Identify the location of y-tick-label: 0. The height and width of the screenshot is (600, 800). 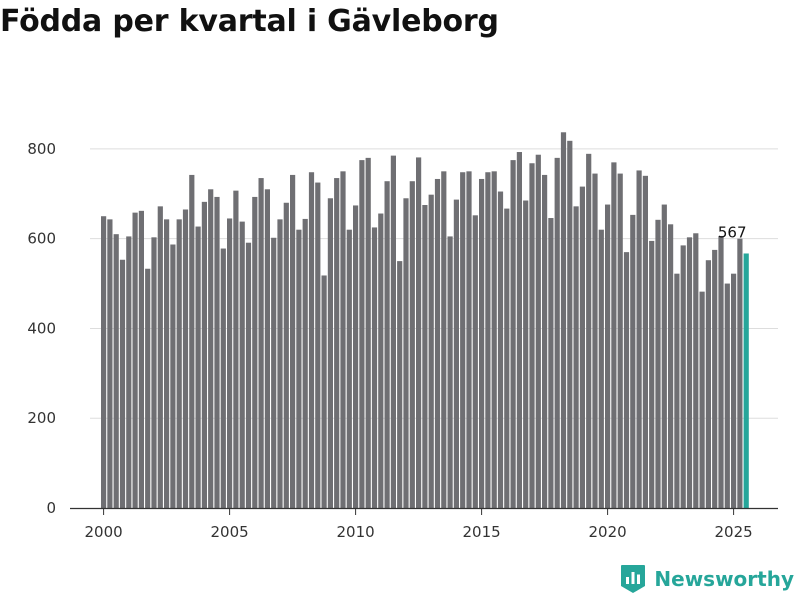
(51, 508).